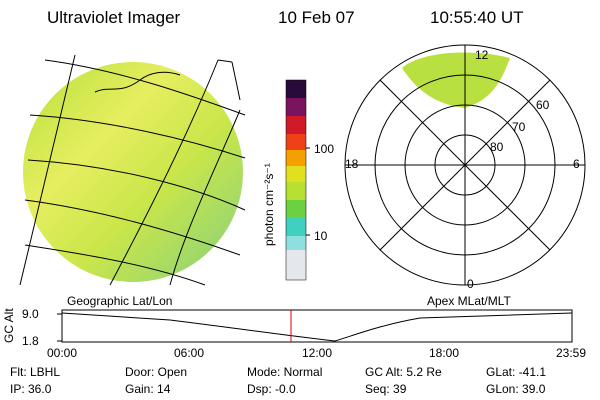 The width and height of the screenshot is (600, 400). I want to click on status-filter: Flt: LBHL, so click(35, 372).